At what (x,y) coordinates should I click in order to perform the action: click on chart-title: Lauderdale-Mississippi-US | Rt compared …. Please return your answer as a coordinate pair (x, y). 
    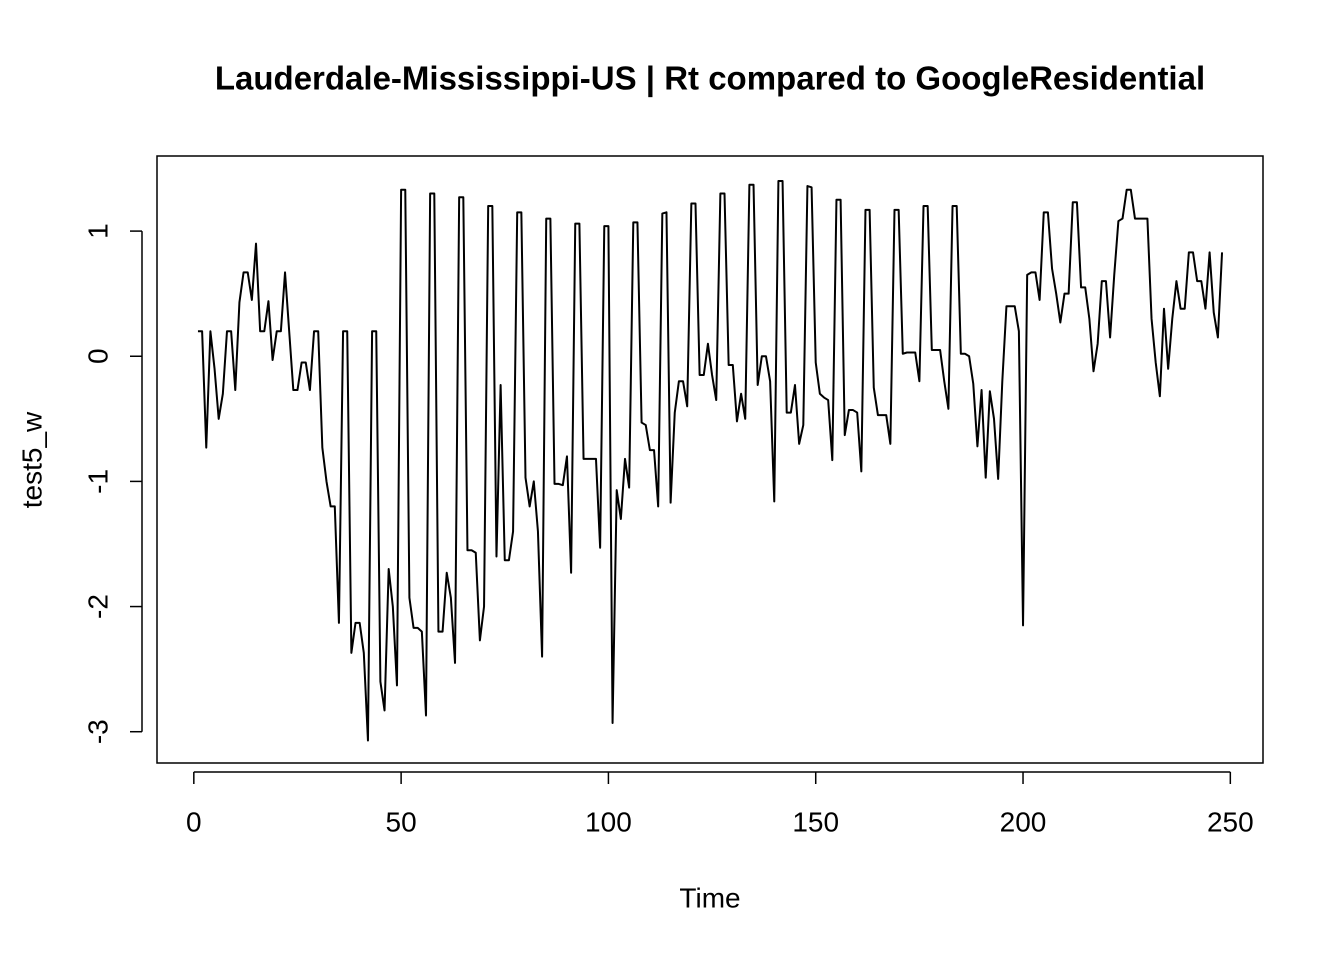
    Looking at the image, I should click on (710, 78).